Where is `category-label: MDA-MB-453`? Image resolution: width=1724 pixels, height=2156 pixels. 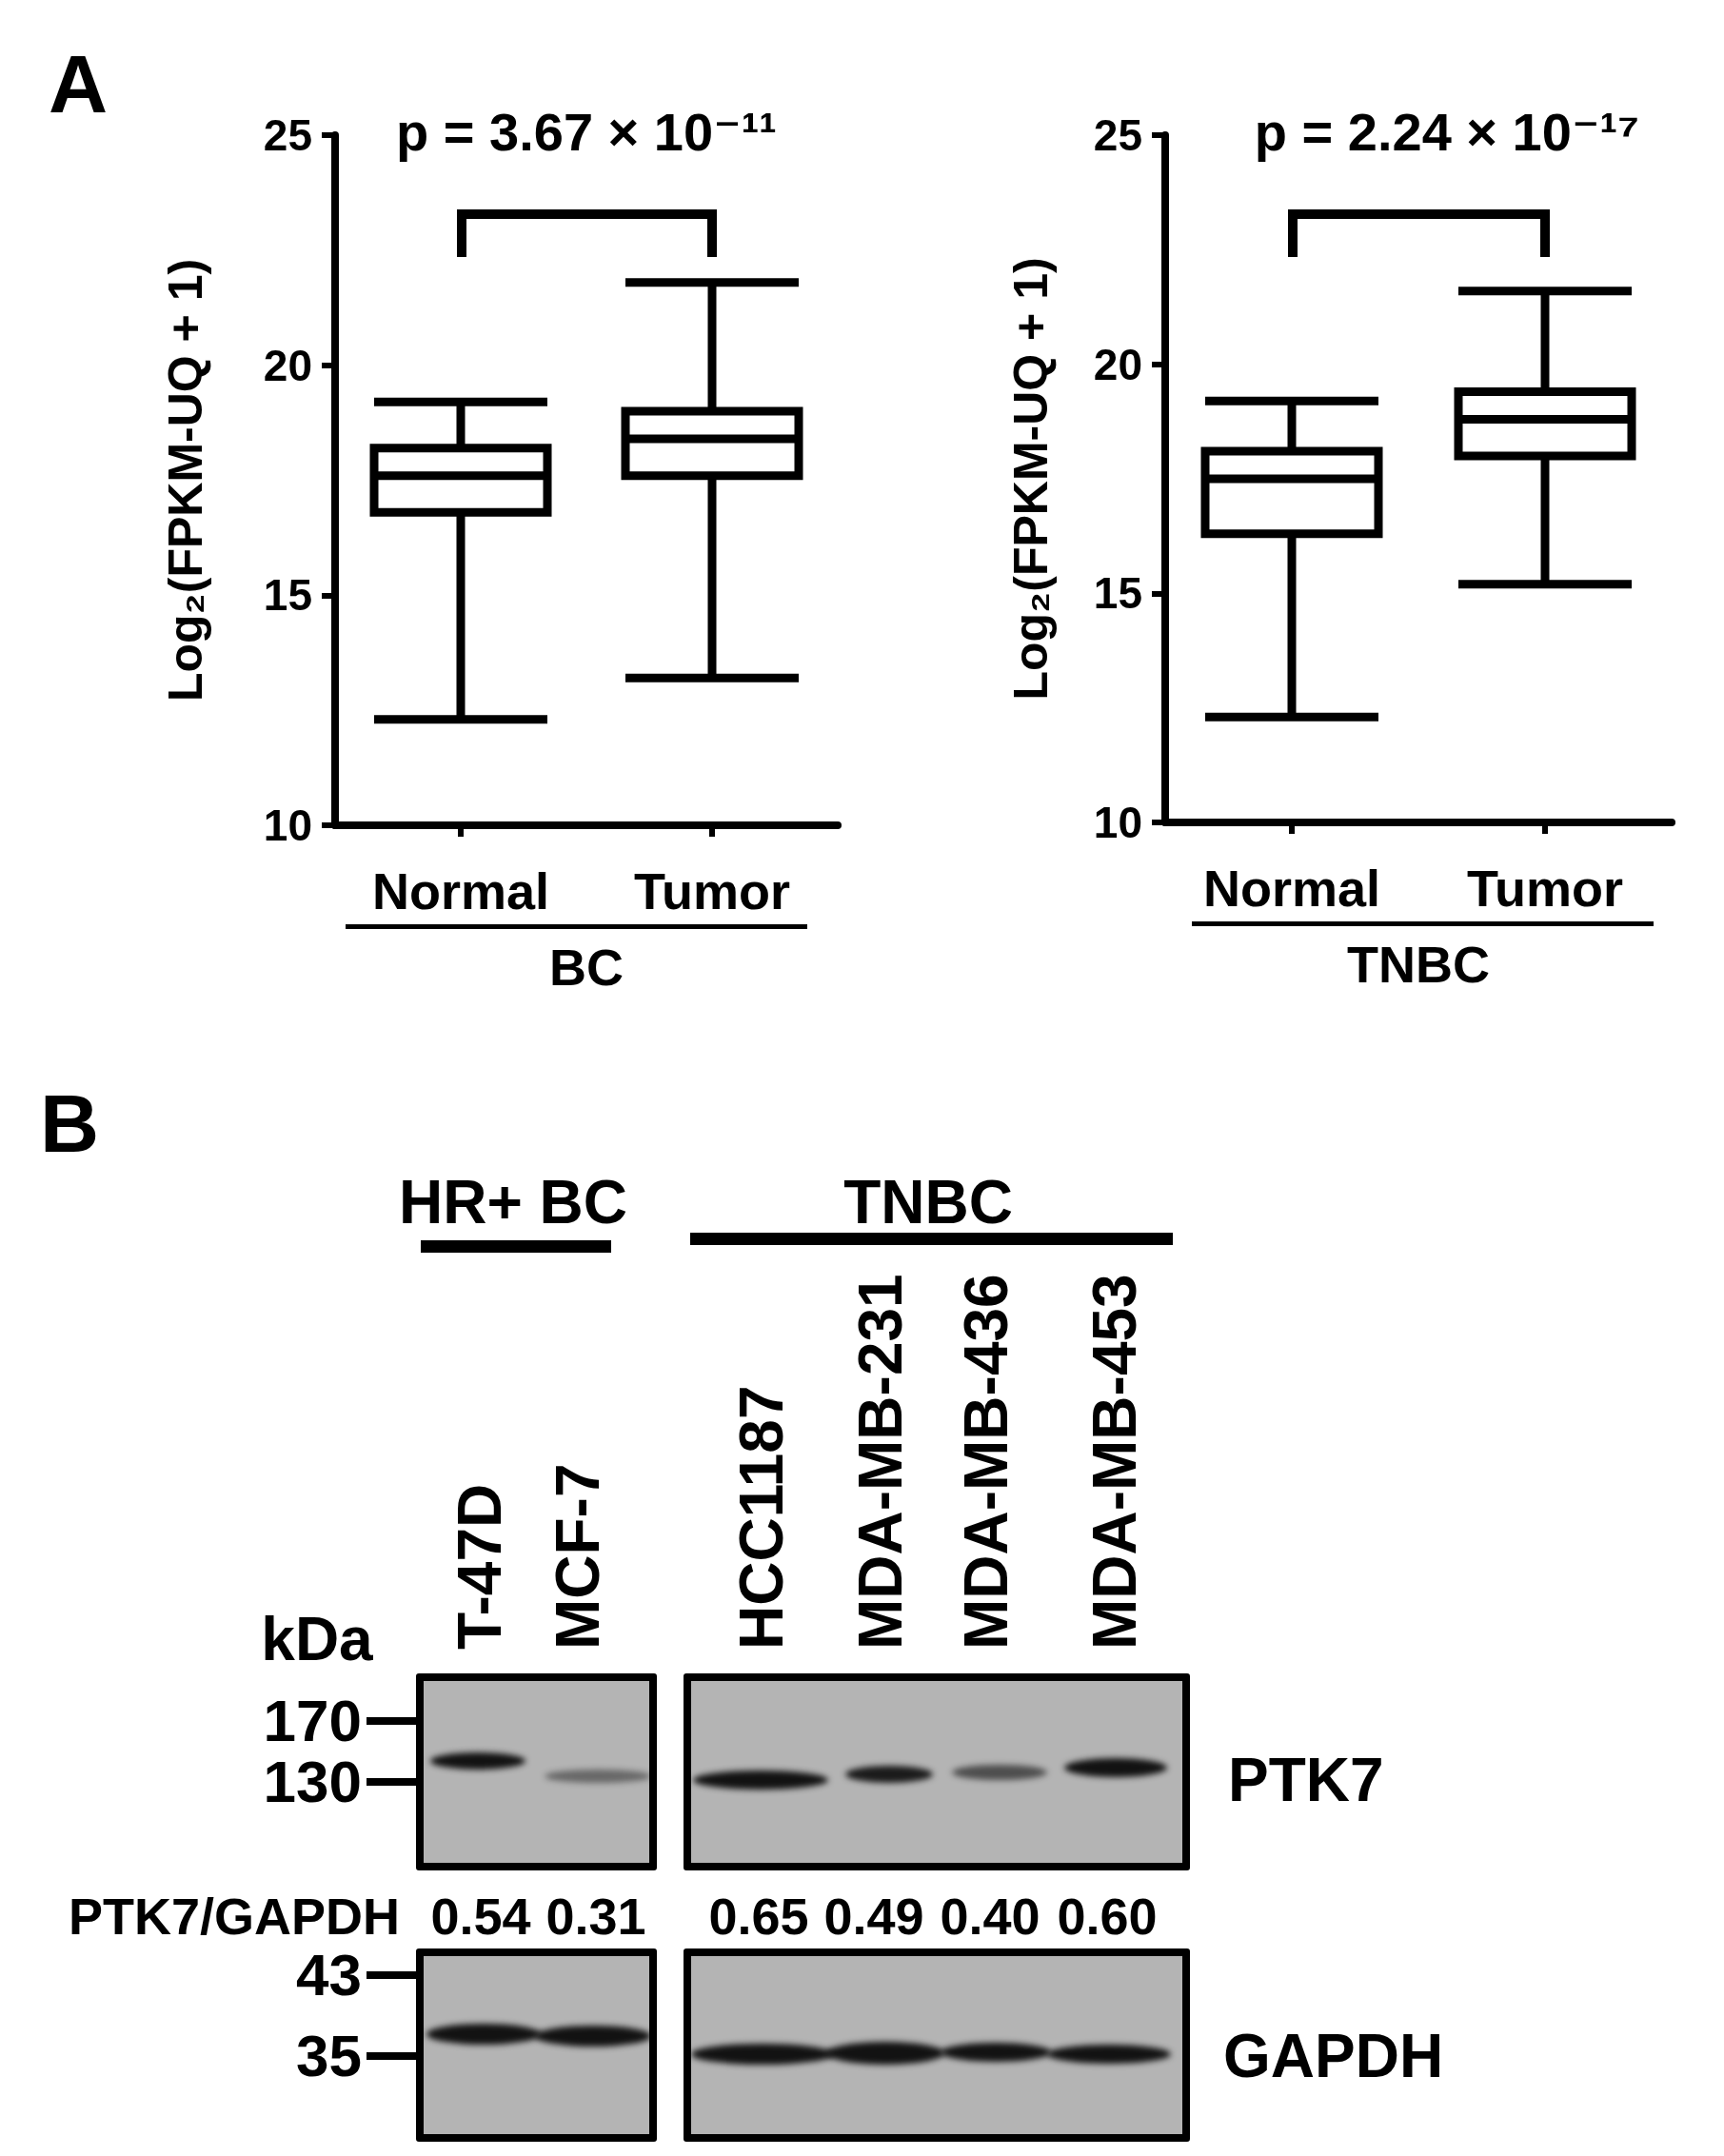 category-label: MDA-MB-453 is located at coordinates (1114, 1462).